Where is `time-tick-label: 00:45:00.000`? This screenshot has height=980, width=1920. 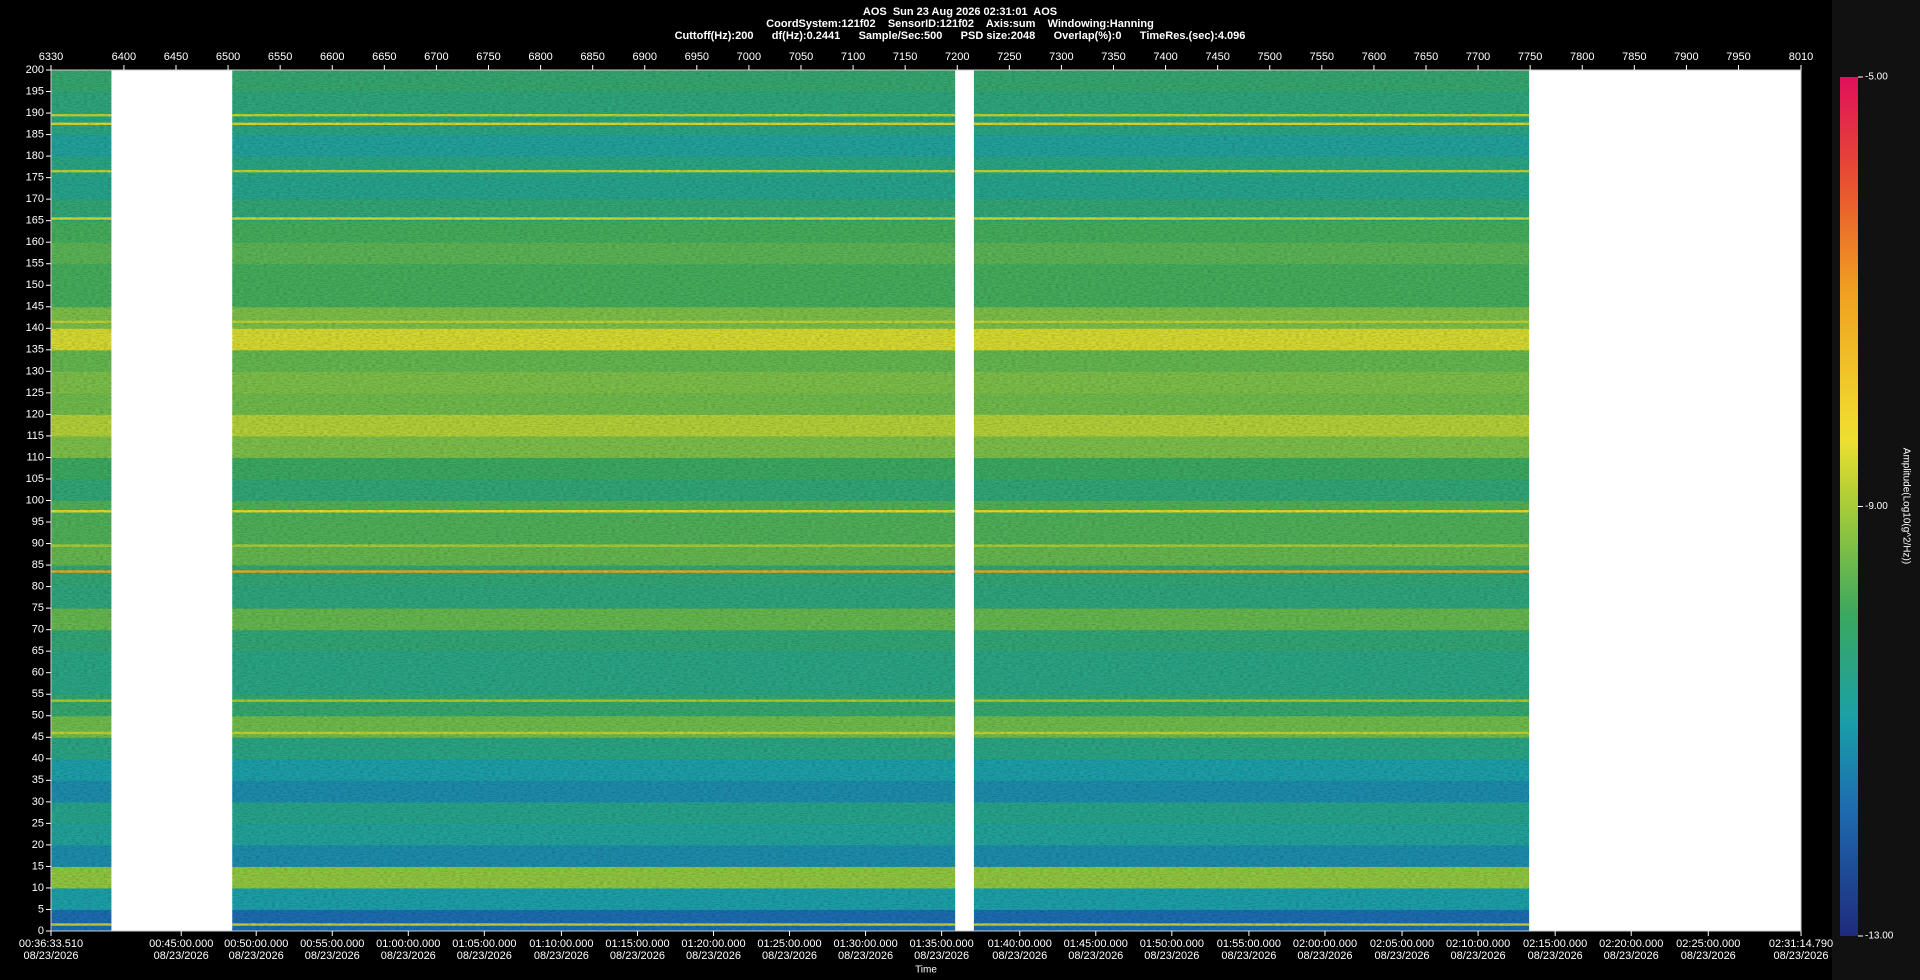 time-tick-label: 00:45:00.000 is located at coordinates (181, 944).